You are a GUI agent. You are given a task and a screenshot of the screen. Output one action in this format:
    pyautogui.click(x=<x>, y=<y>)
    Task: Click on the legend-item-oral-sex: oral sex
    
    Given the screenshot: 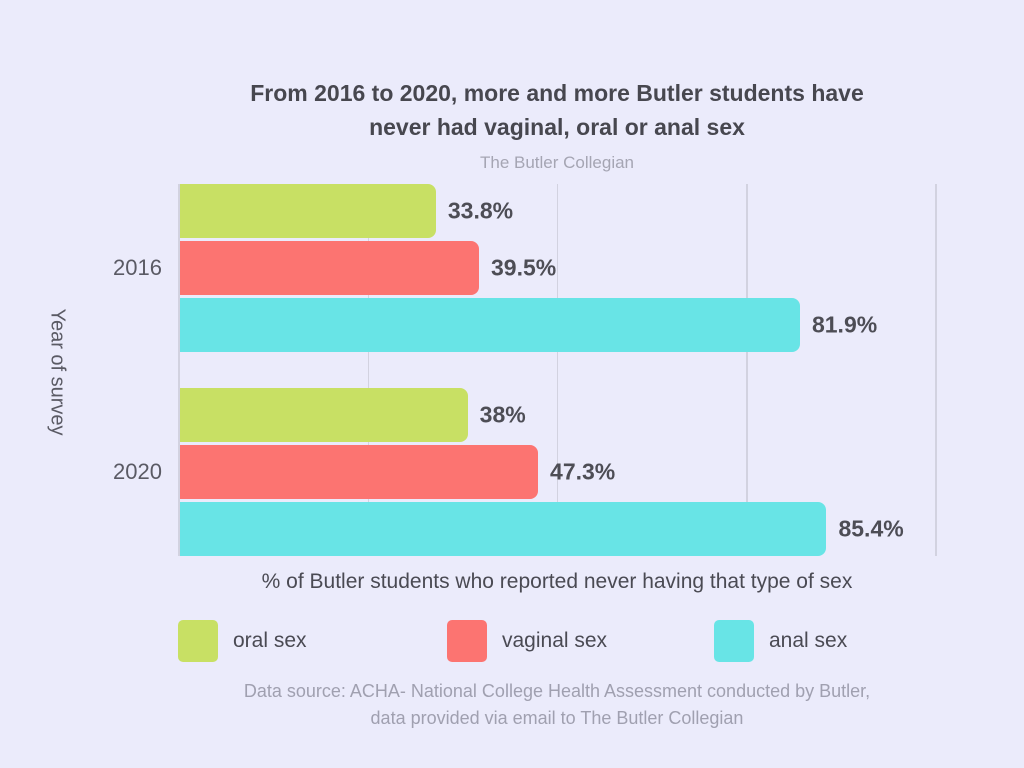 What is the action you would take?
    pyautogui.click(x=242, y=641)
    